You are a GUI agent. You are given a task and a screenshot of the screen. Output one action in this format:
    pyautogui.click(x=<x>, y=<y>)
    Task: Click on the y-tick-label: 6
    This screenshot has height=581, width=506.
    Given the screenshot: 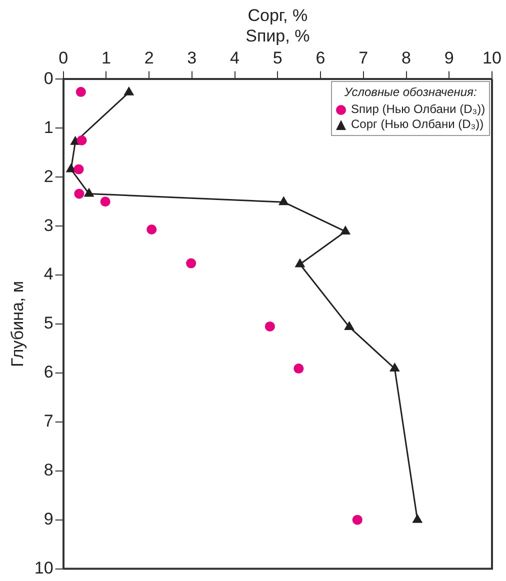 What is the action you would take?
    pyautogui.click(x=49, y=372)
    